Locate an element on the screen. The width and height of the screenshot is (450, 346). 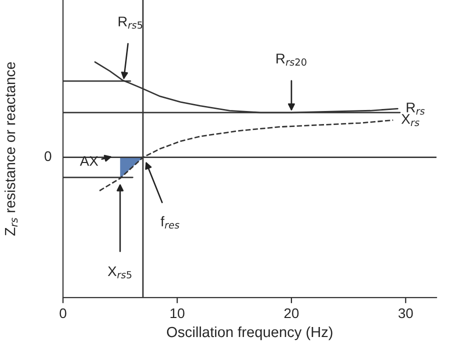
x-axis-title: Oscillation frequency (Hz) is located at coordinates (249, 333).